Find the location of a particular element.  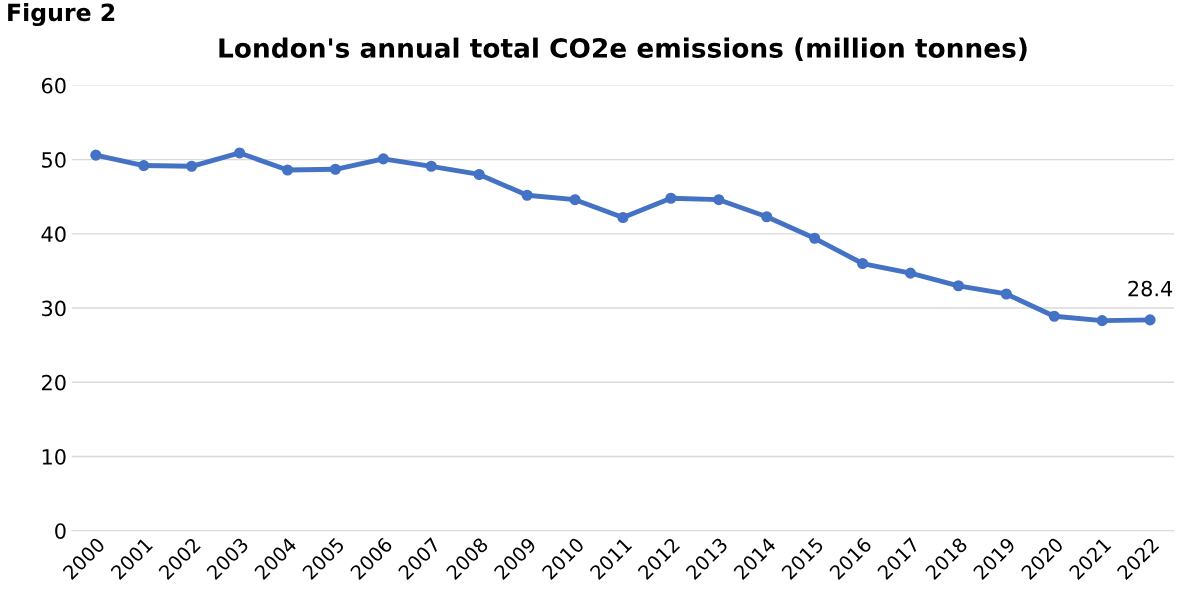

caption: Figure 2 is located at coordinates (61, 15).